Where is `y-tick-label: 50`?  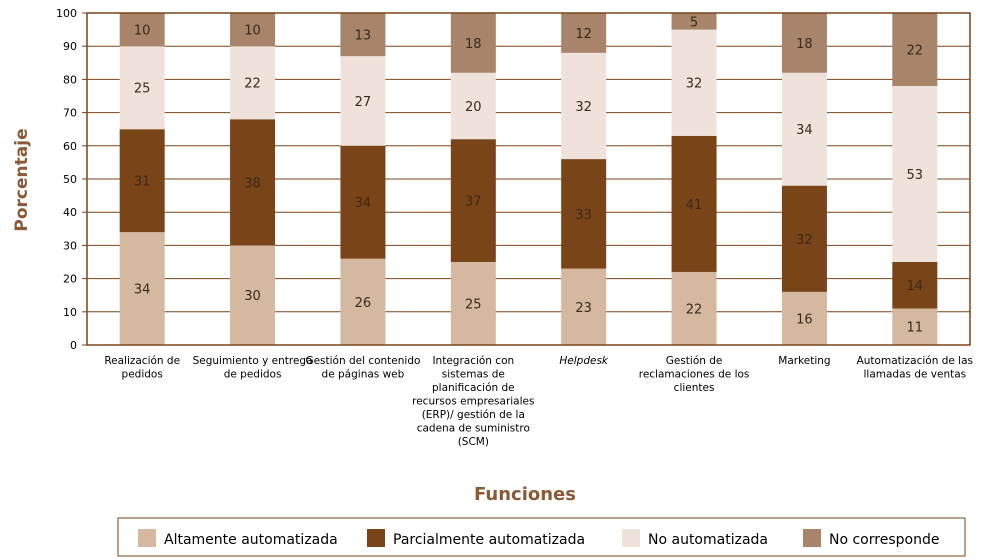 y-tick-label: 50 is located at coordinates (70, 179).